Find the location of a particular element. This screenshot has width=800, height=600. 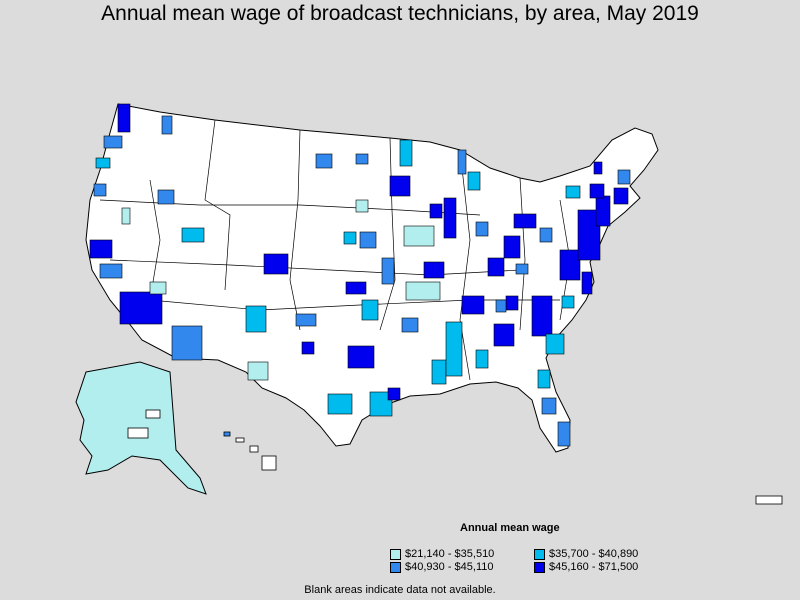

legend-label-4: $45,160 - $71,500 is located at coordinates (594, 567).